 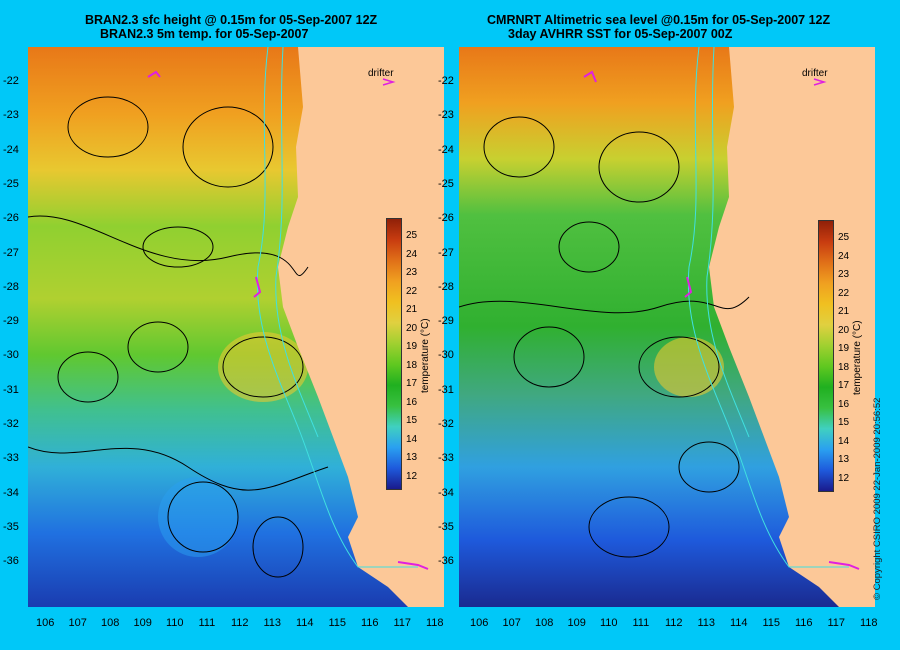 What do you see at coordinates (689, 367) in the screenshot?
I see `right-warm-eddy` at bounding box center [689, 367].